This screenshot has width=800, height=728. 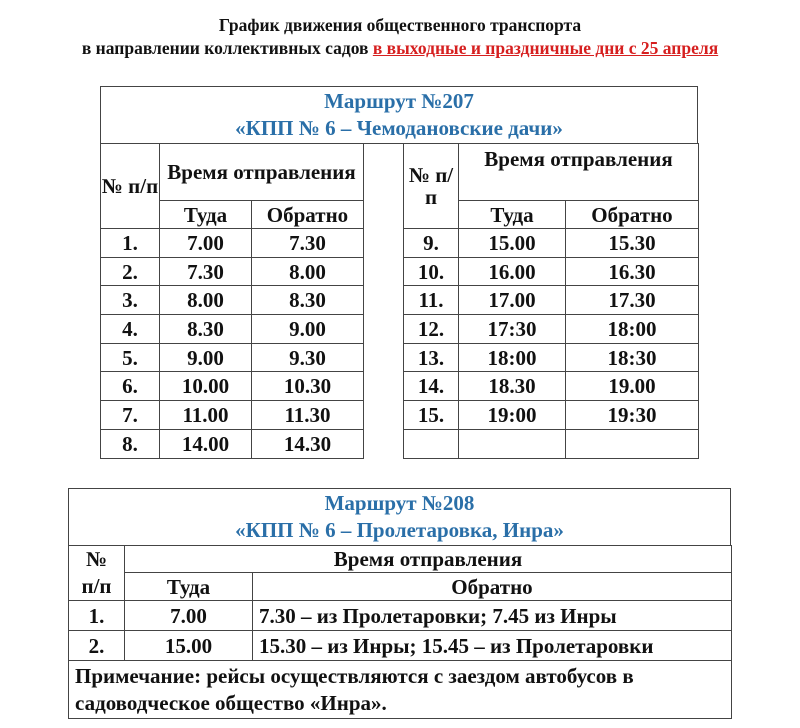 What do you see at coordinates (130, 329) in the screenshot?
I see `row-number: 4.` at bounding box center [130, 329].